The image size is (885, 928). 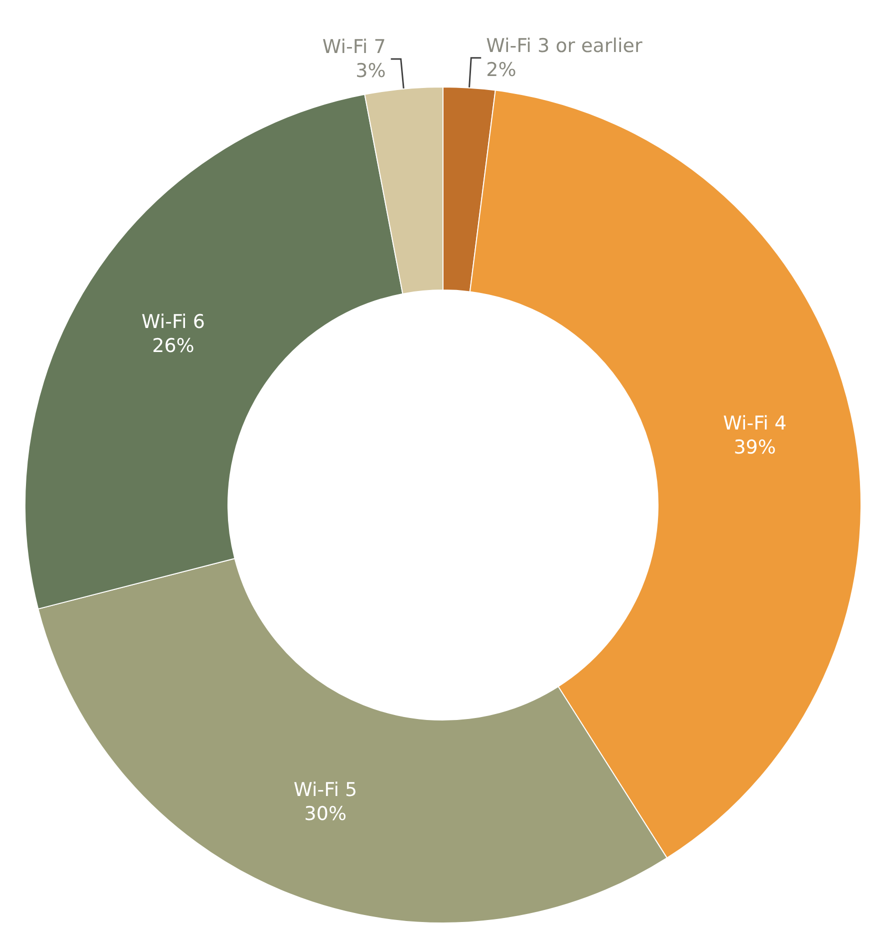 I want to click on data-label: 3%, so click(x=371, y=71).